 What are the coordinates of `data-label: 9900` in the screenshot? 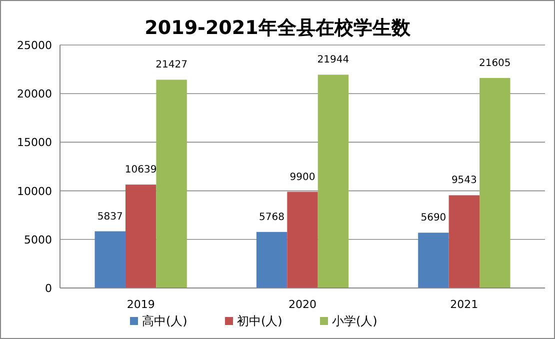 It's located at (303, 177).